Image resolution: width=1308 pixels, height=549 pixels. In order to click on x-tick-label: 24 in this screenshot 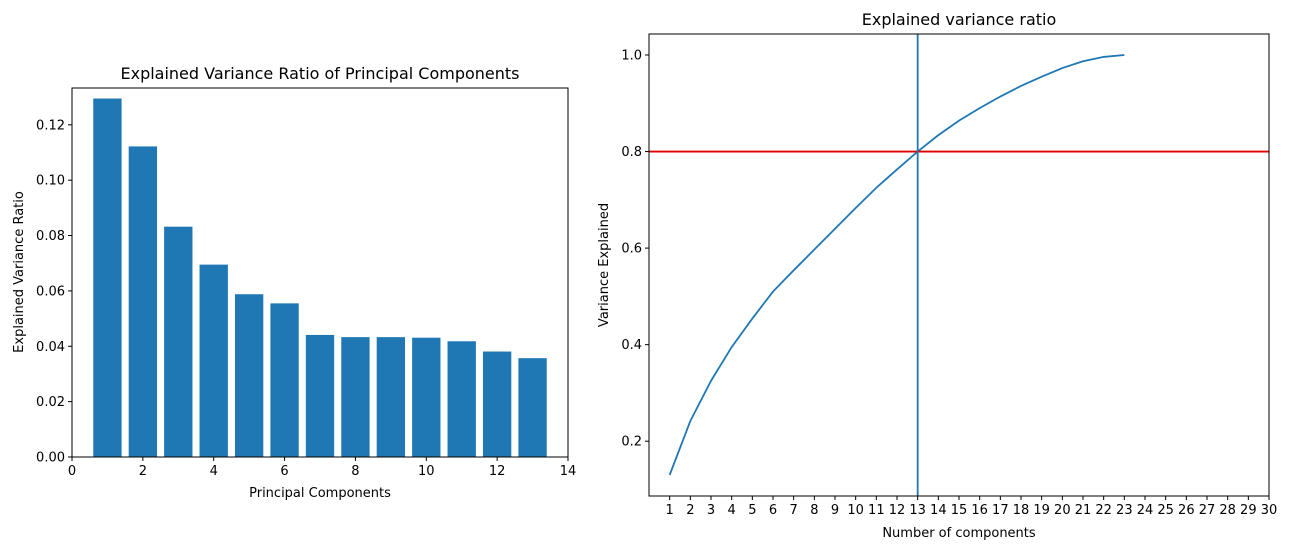, I will do `click(1145, 510)`.